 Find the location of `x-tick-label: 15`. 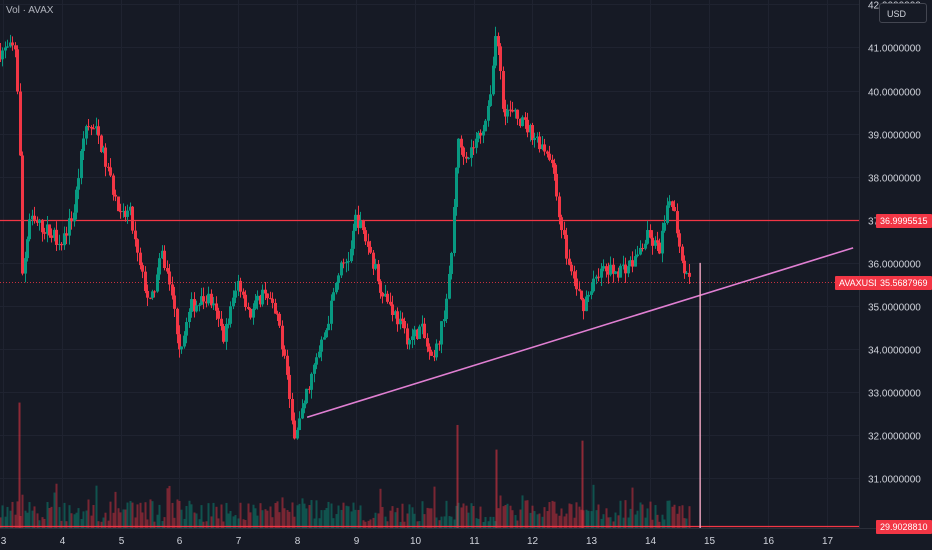

x-tick-label: 15 is located at coordinates (710, 541).